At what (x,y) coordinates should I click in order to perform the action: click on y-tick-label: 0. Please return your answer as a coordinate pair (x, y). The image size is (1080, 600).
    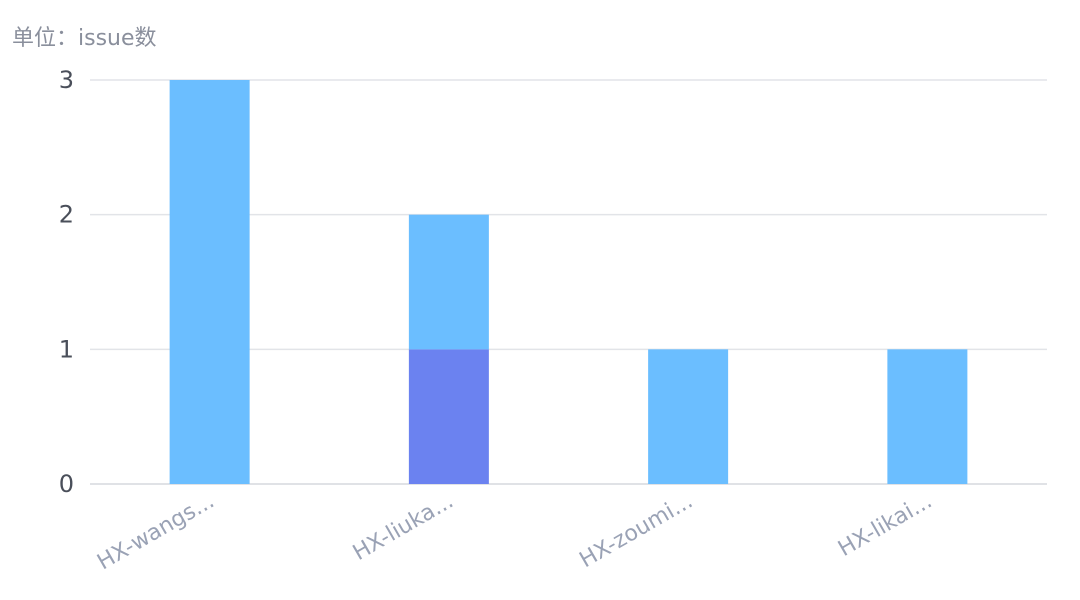
    Looking at the image, I should click on (66, 484).